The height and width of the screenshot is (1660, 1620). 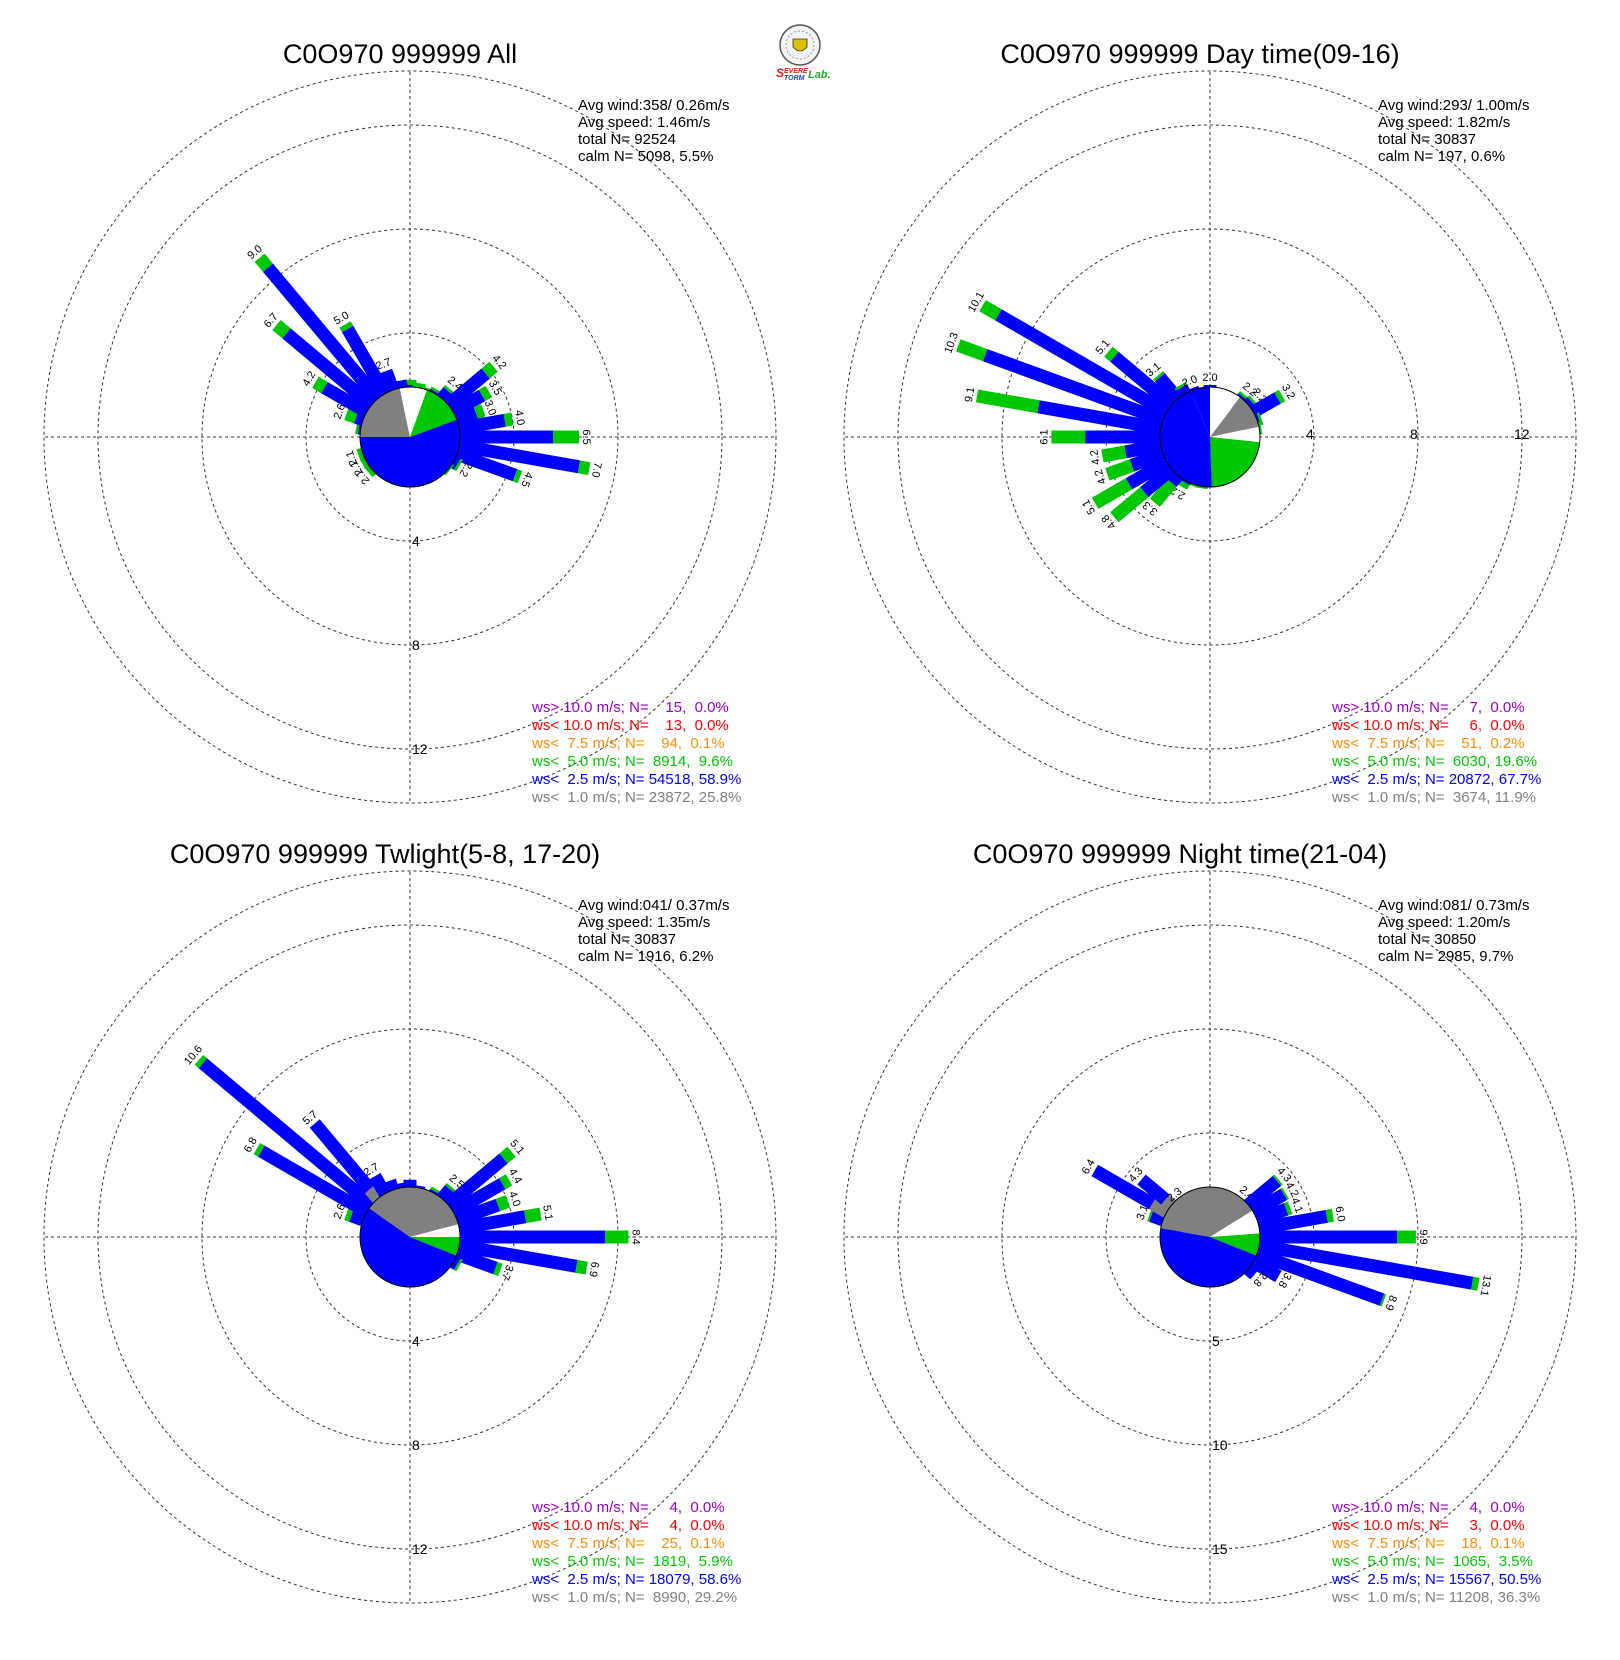 What do you see at coordinates (1434, 761) in the screenshot?
I see `legend-entry: ws< 5.0 m/s; N= 6030, 19.6%` at bounding box center [1434, 761].